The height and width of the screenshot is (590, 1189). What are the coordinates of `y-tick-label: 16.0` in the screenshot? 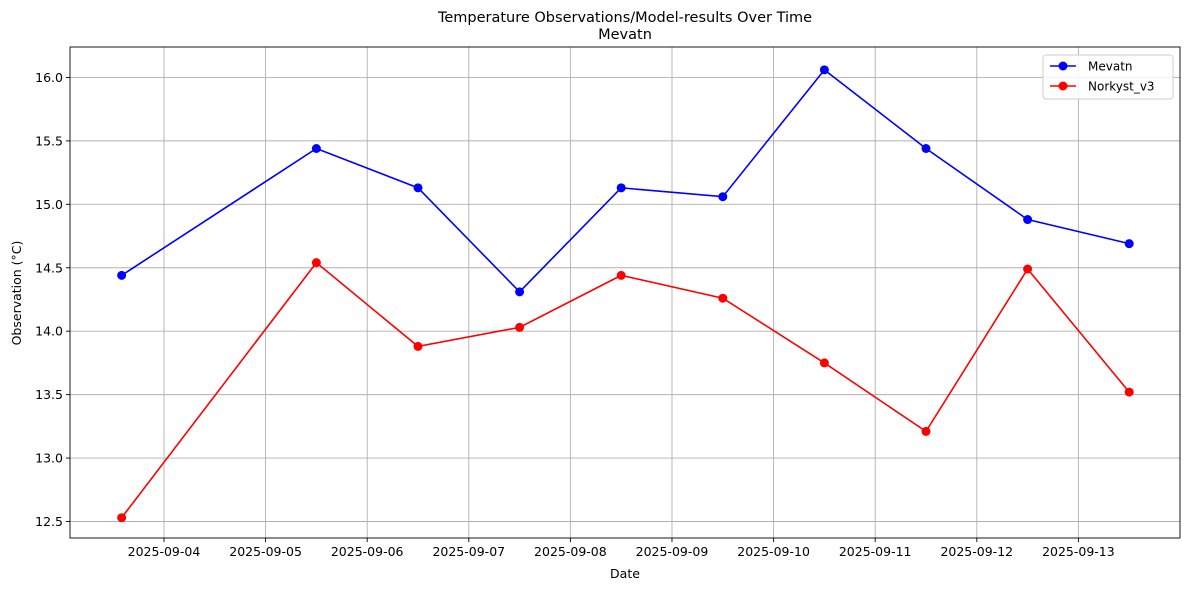 It's located at (49, 77).